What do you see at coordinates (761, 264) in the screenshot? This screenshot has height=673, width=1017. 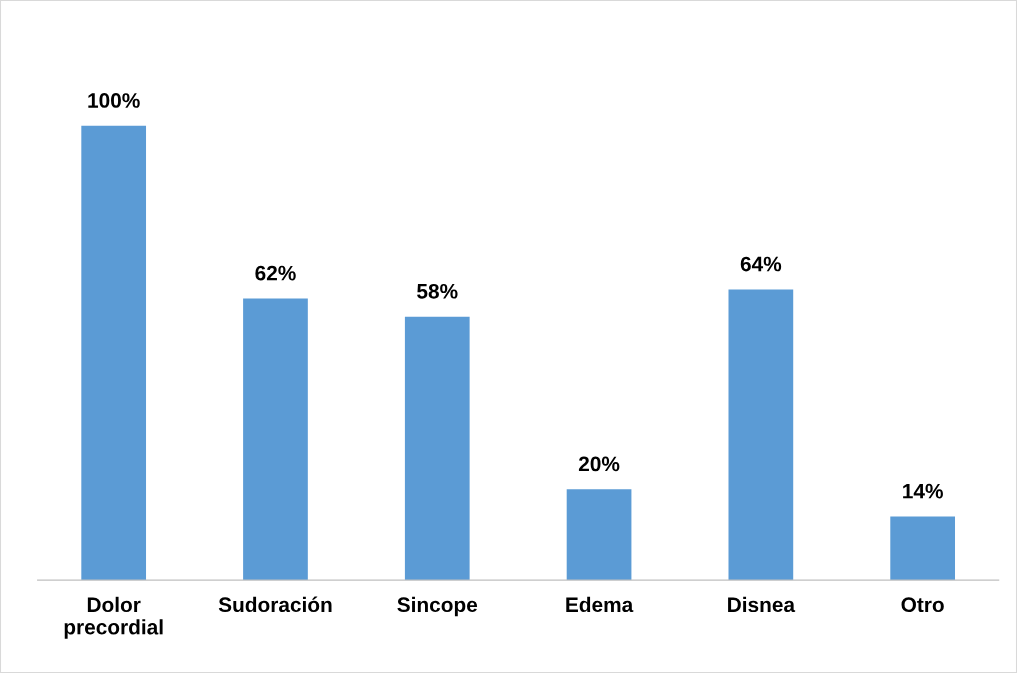 I see `data-label: 64%` at bounding box center [761, 264].